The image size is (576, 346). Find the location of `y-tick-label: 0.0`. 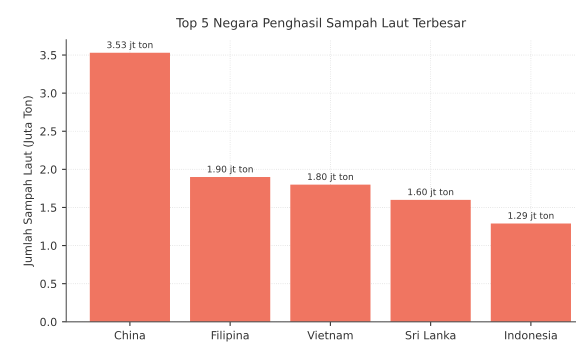

y-tick-label: 0.0 is located at coordinates (48, 322).